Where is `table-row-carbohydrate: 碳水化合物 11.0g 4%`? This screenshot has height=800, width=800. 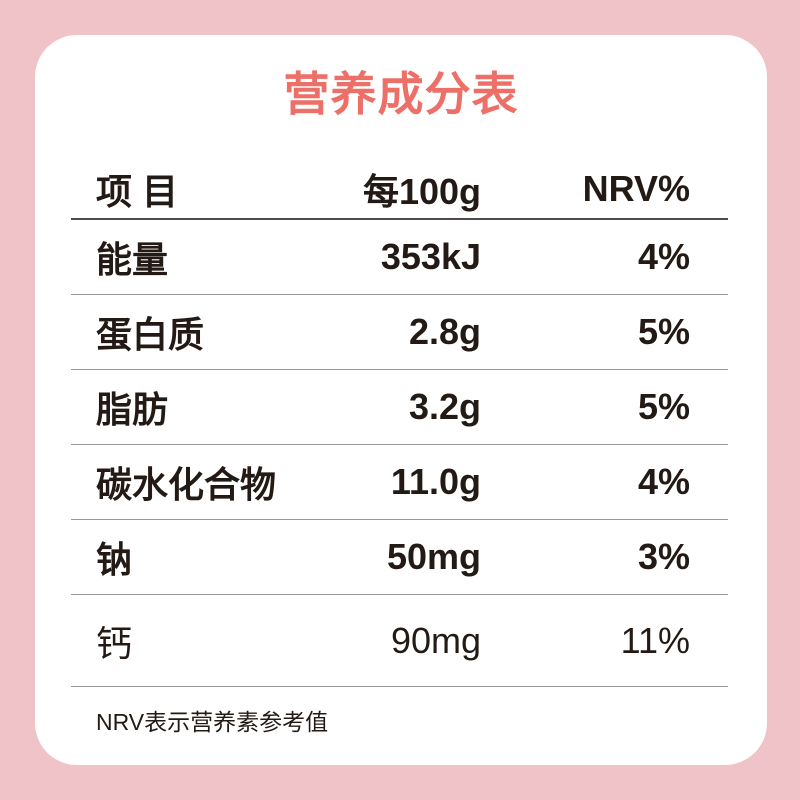
table-row-carbohydrate: 碳水化合物 11.0g 4% is located at coordinates (399, 482).